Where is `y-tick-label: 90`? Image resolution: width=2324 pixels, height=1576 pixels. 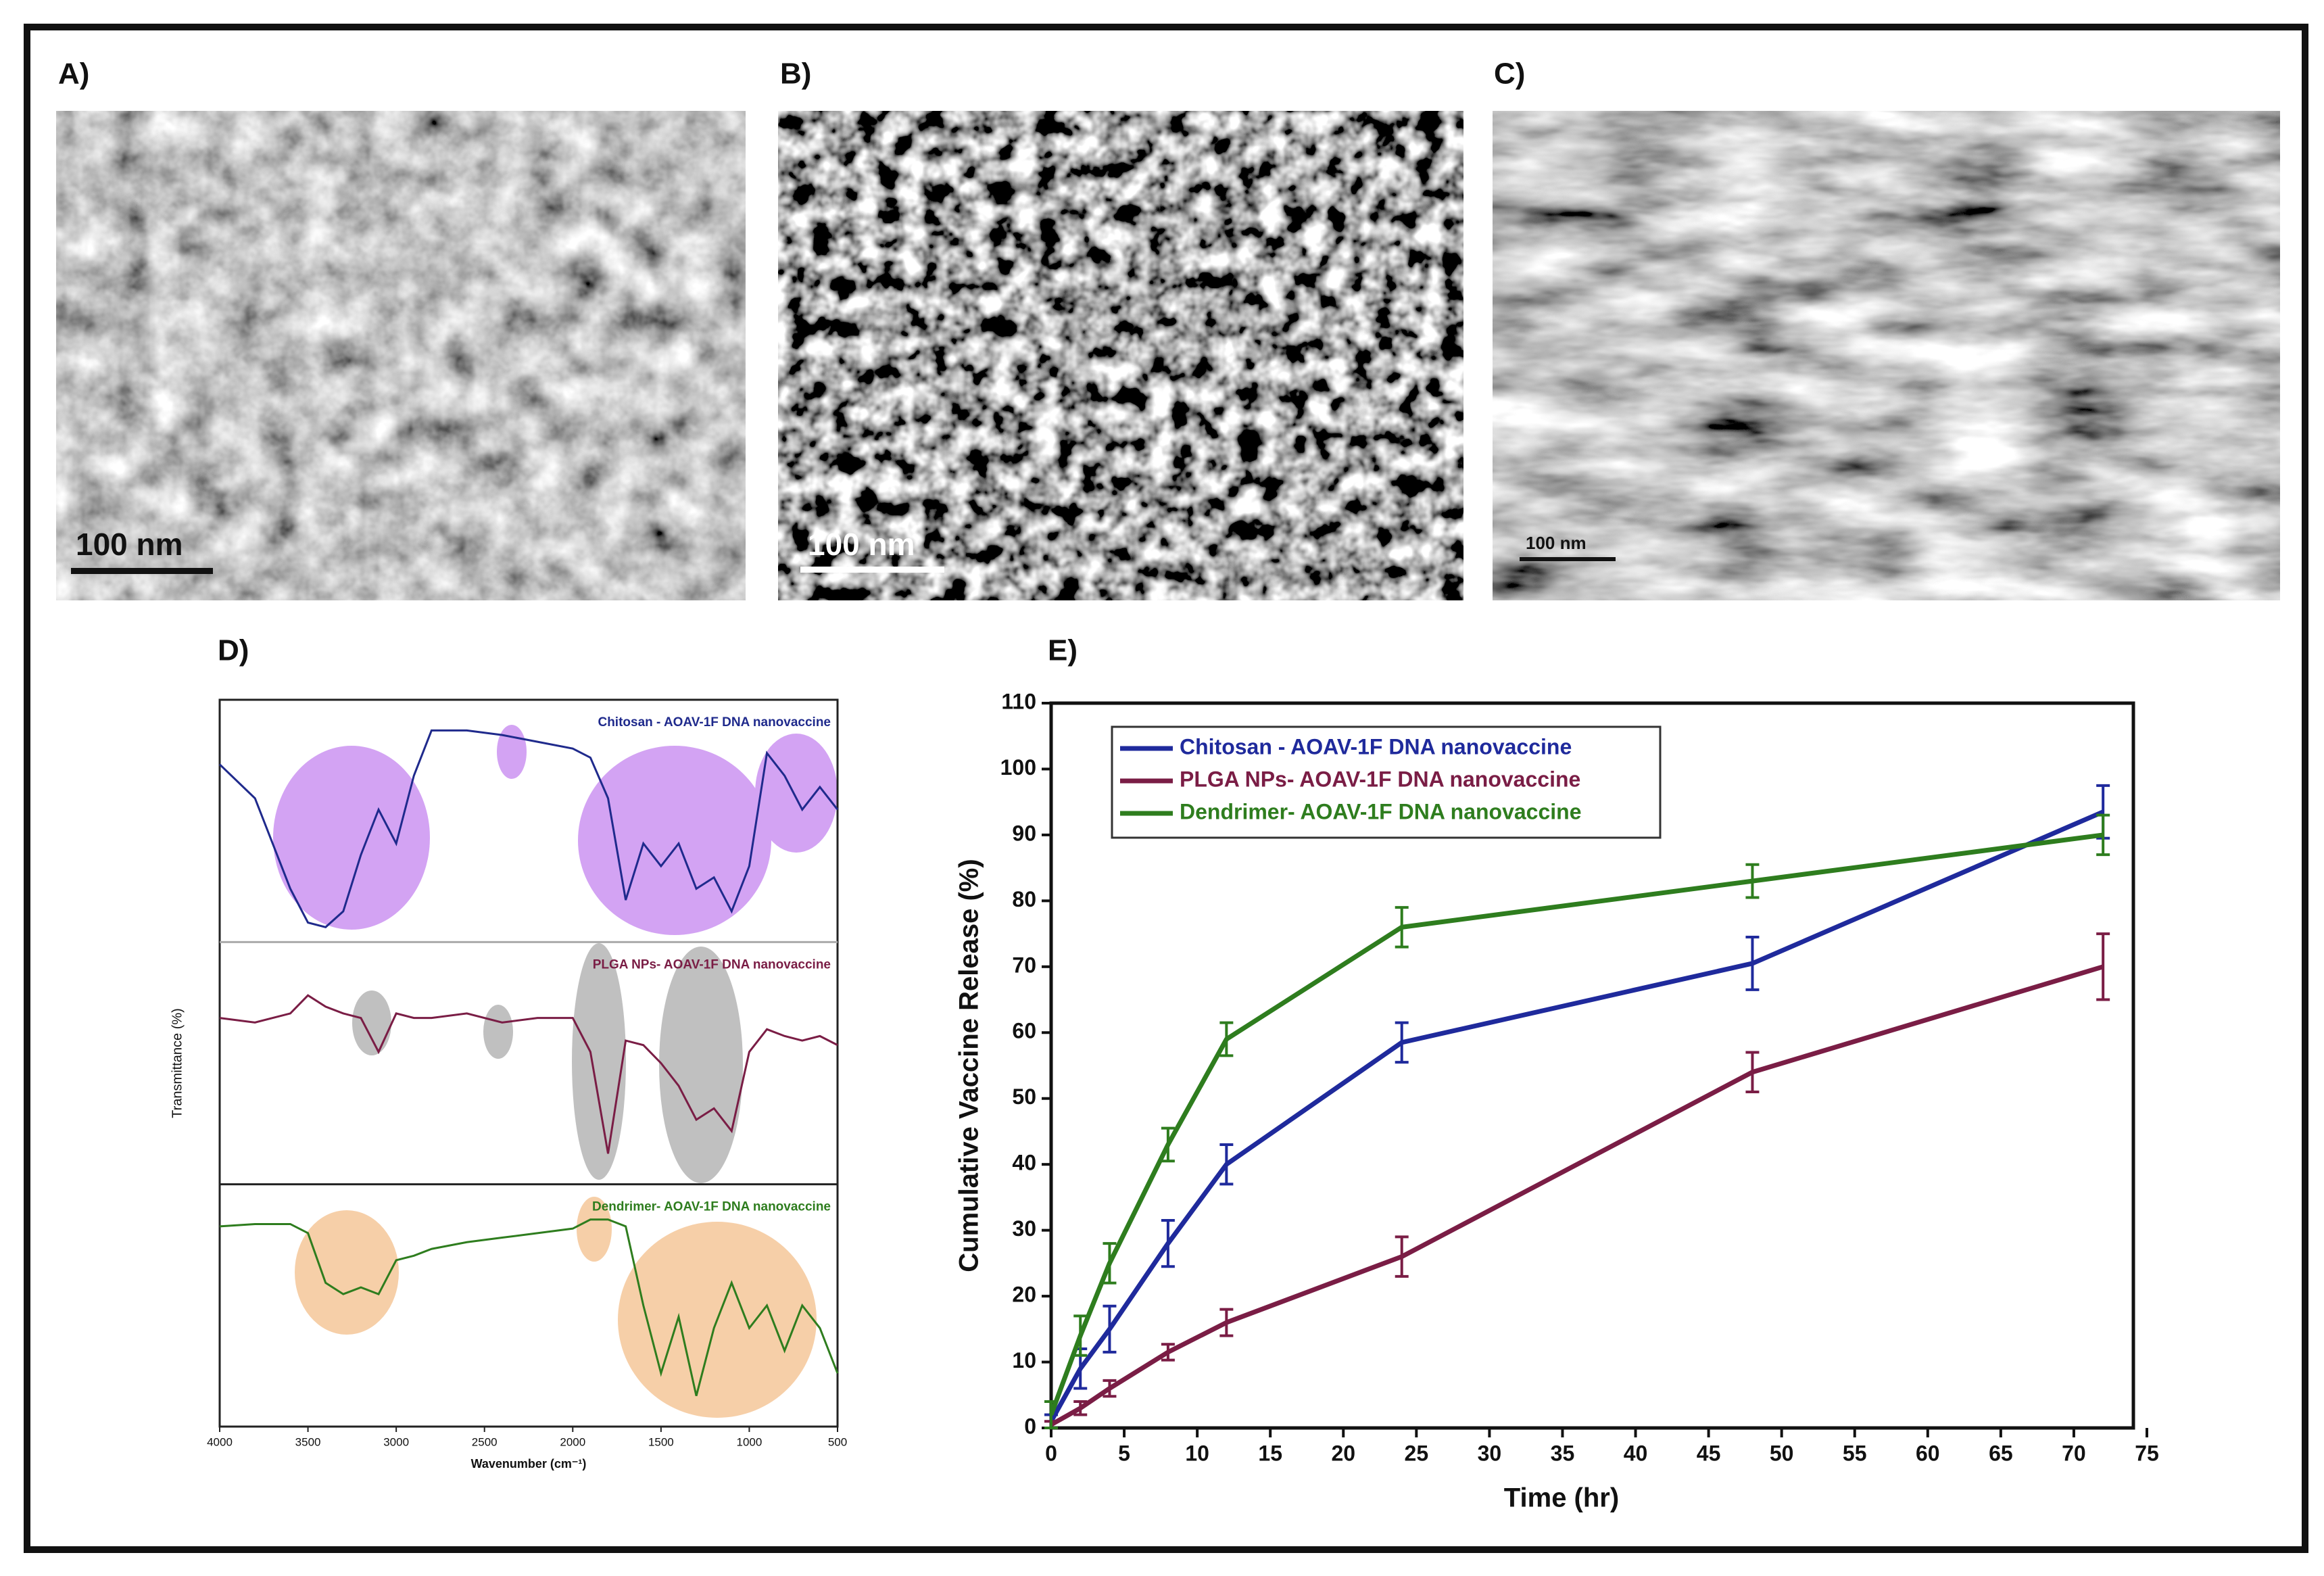
y-tick-label: 90 is located at coordinates (1024, 833).